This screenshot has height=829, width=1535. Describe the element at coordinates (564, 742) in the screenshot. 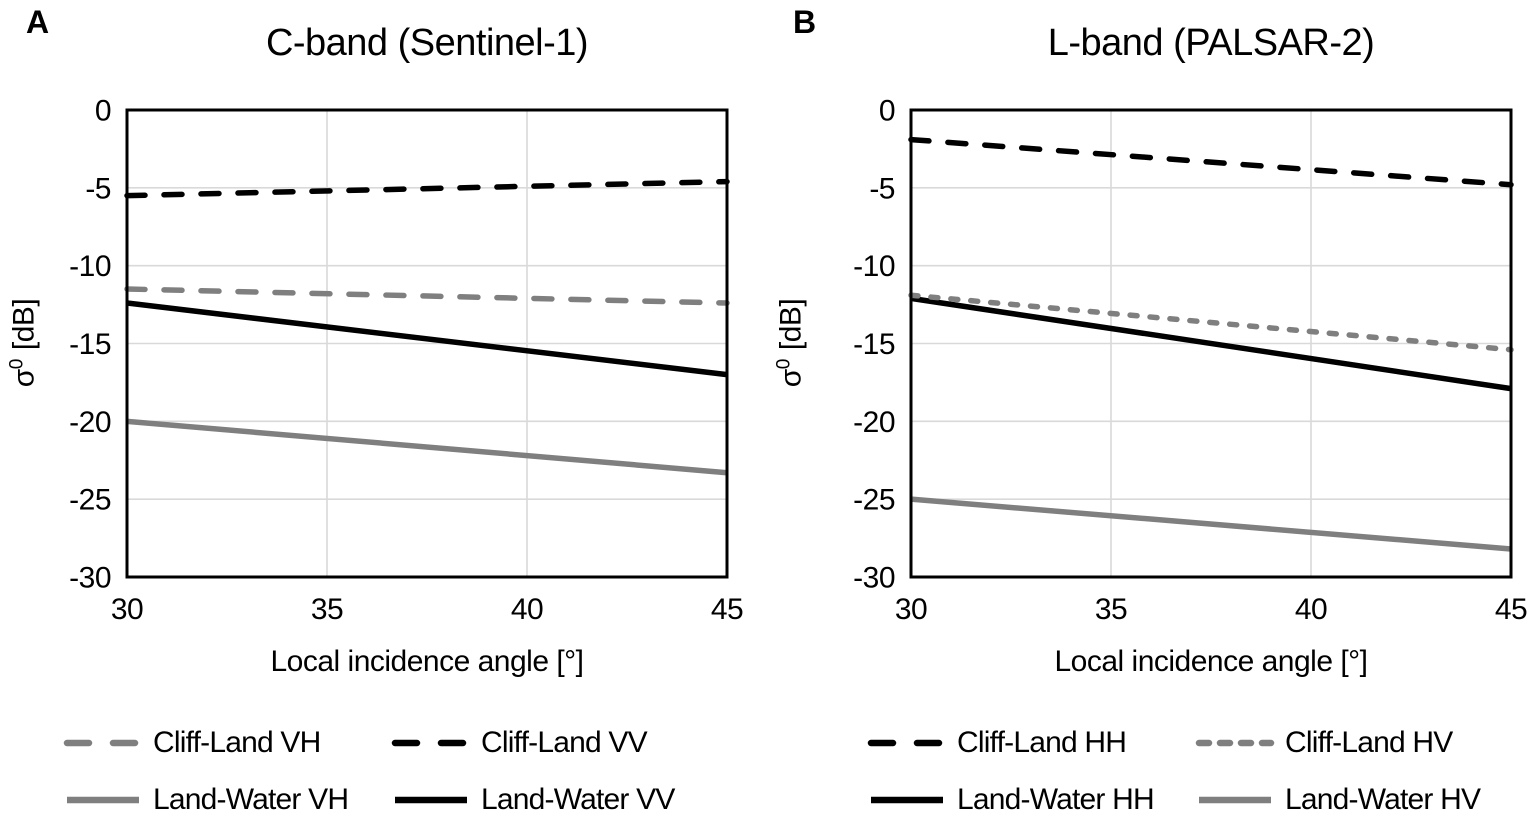

I see `legend-label: Cliff-Land VV` at that location.